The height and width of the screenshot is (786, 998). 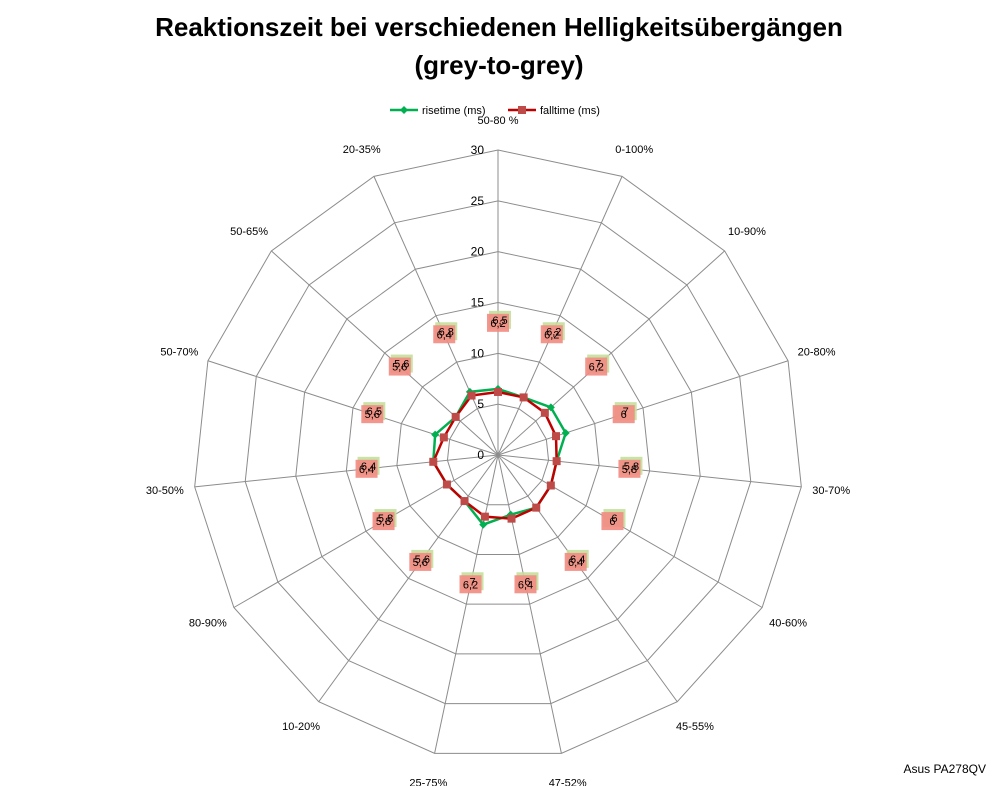 I want to click on category-label: 50-65%, so click(x=249, y=232).